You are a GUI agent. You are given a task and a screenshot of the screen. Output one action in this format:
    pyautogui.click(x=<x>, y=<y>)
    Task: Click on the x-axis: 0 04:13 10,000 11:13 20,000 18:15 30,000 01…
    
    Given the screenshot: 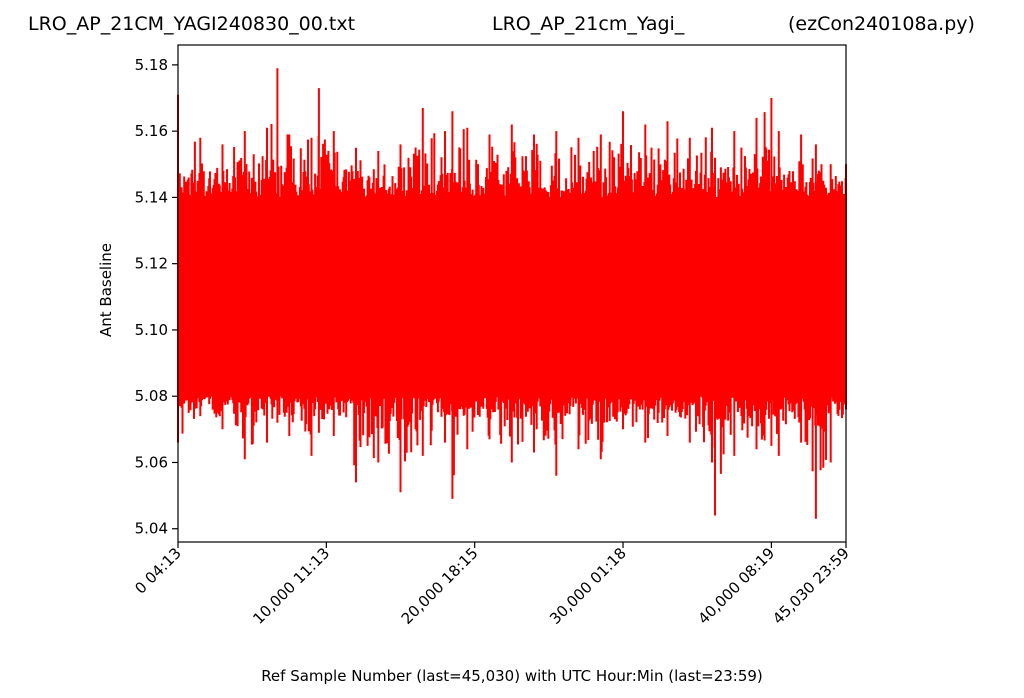 What is the action you would take?
    pyautogui.click(x=492, y=585)
    